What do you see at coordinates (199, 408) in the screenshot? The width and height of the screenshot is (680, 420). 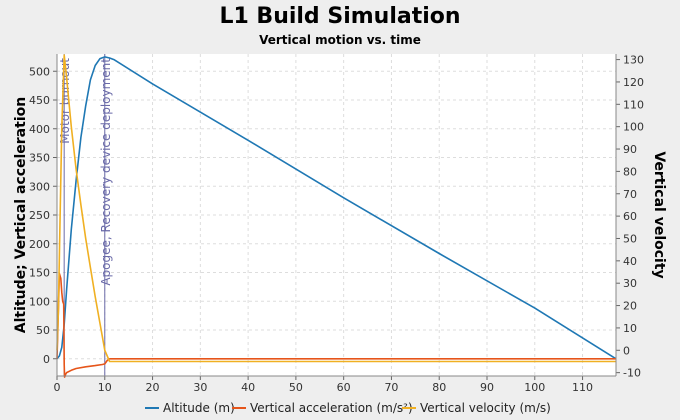 I see `legend-label: Altitude (m)` at bounding box center [199, 408].